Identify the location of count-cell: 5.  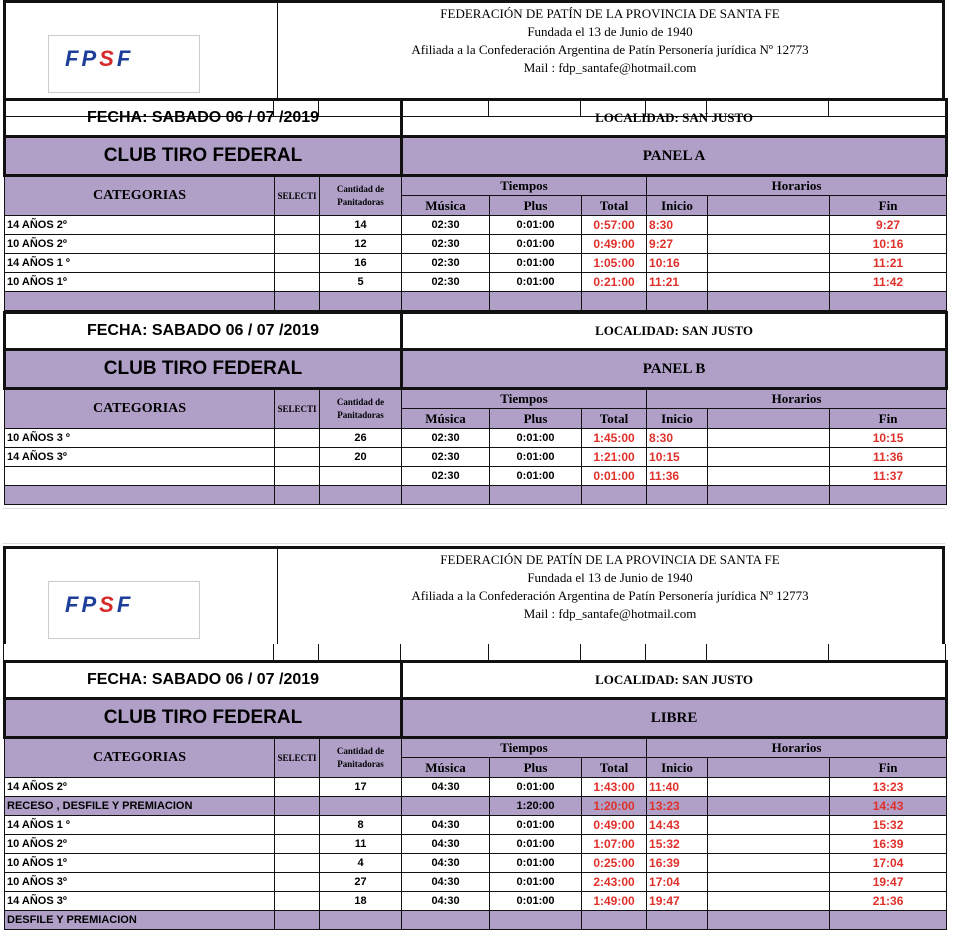
(360, 282).